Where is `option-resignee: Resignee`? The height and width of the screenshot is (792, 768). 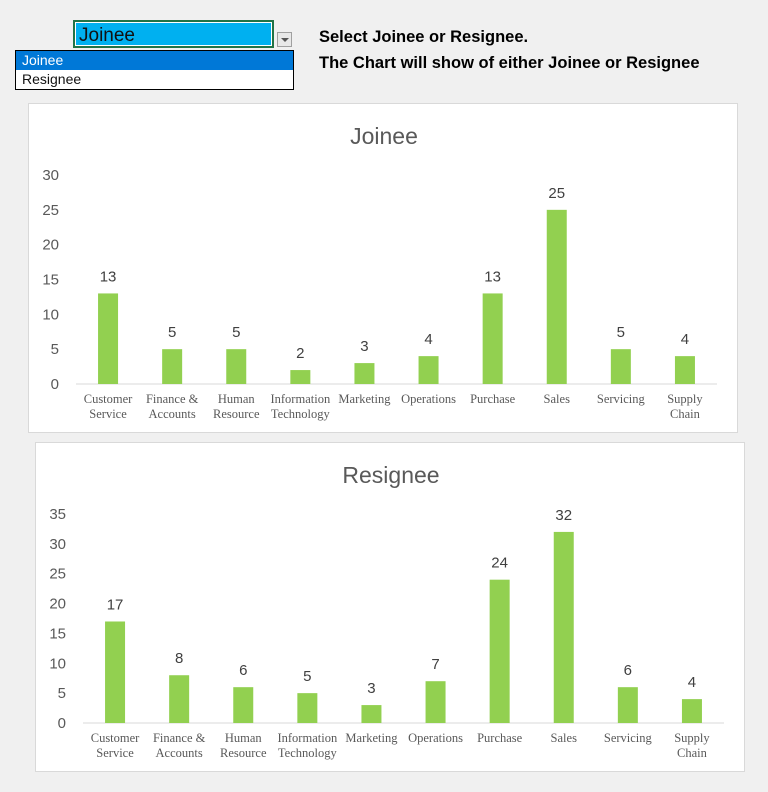 option-resignee: Resignee is located at coordinates (52, 79).